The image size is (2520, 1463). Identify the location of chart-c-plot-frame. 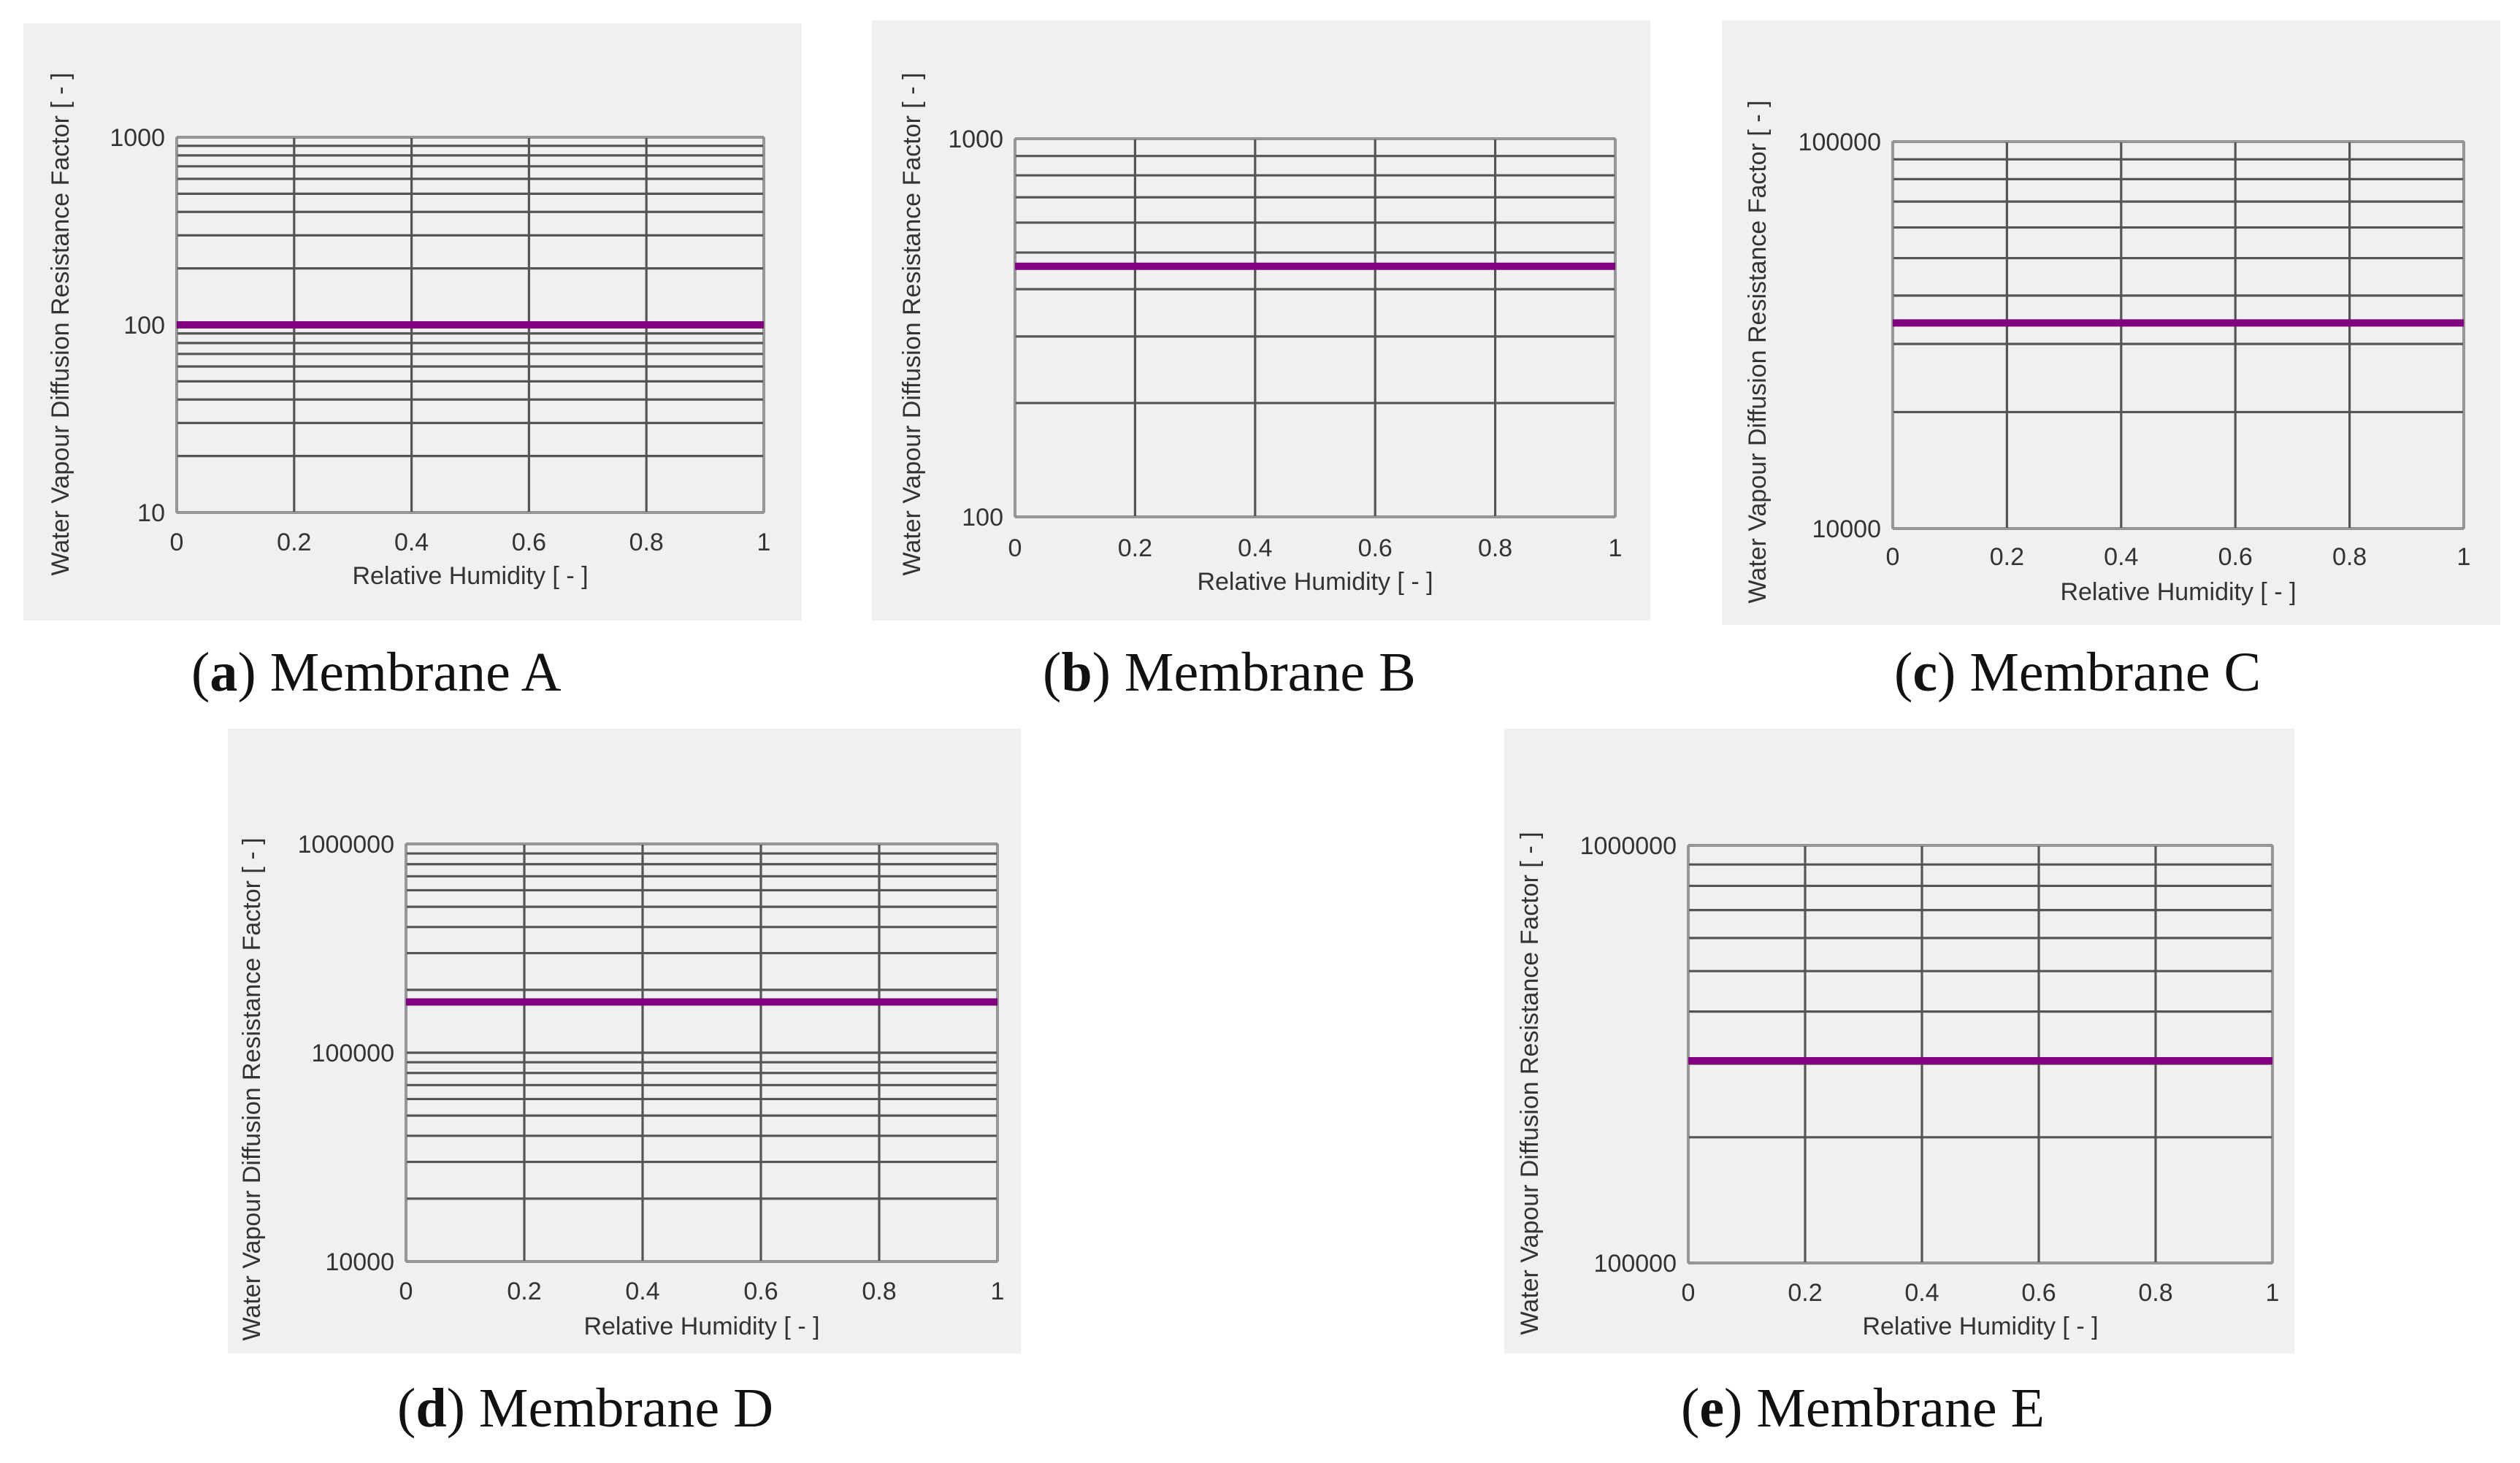
(2178, 335).